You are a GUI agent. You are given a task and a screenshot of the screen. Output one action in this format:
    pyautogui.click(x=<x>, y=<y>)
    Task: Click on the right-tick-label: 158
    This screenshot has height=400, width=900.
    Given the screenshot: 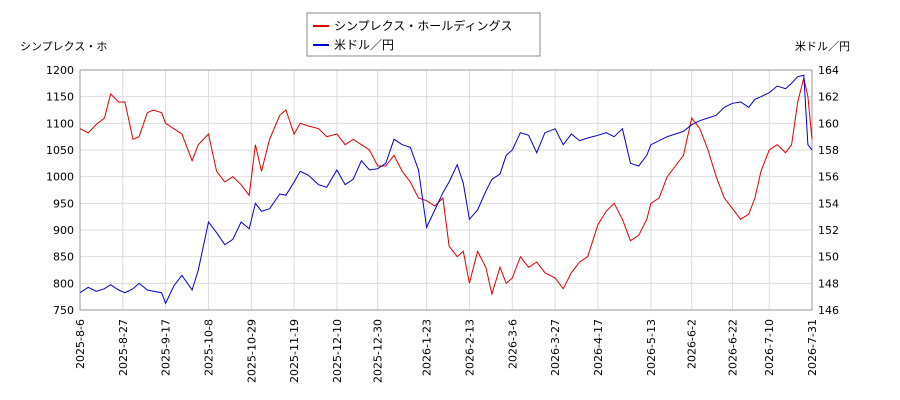 What is the action you would take?
    pyautogui.click(x=828, y=150)
    